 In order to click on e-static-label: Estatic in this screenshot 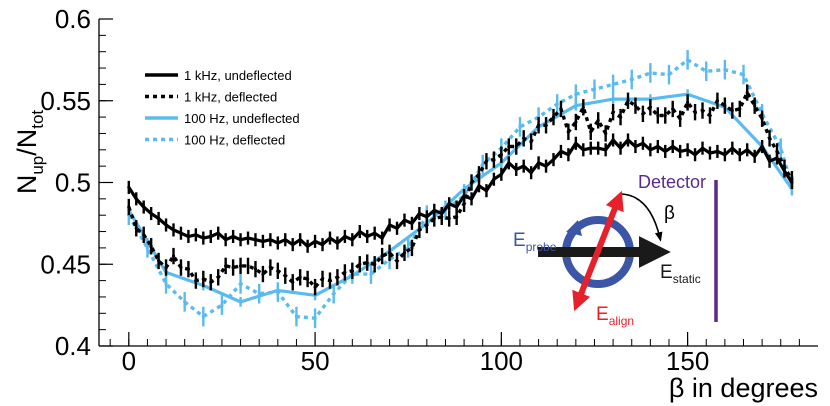, I will do `click(680, 274)`.